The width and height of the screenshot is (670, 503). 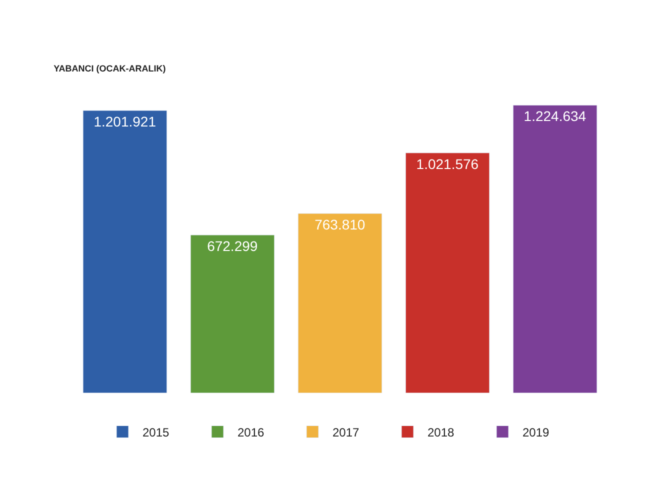 What do you see at coordinates (555, 116) in the screenshot?
I see `data-label: 1.224.634` at bounding box center [555, 116].